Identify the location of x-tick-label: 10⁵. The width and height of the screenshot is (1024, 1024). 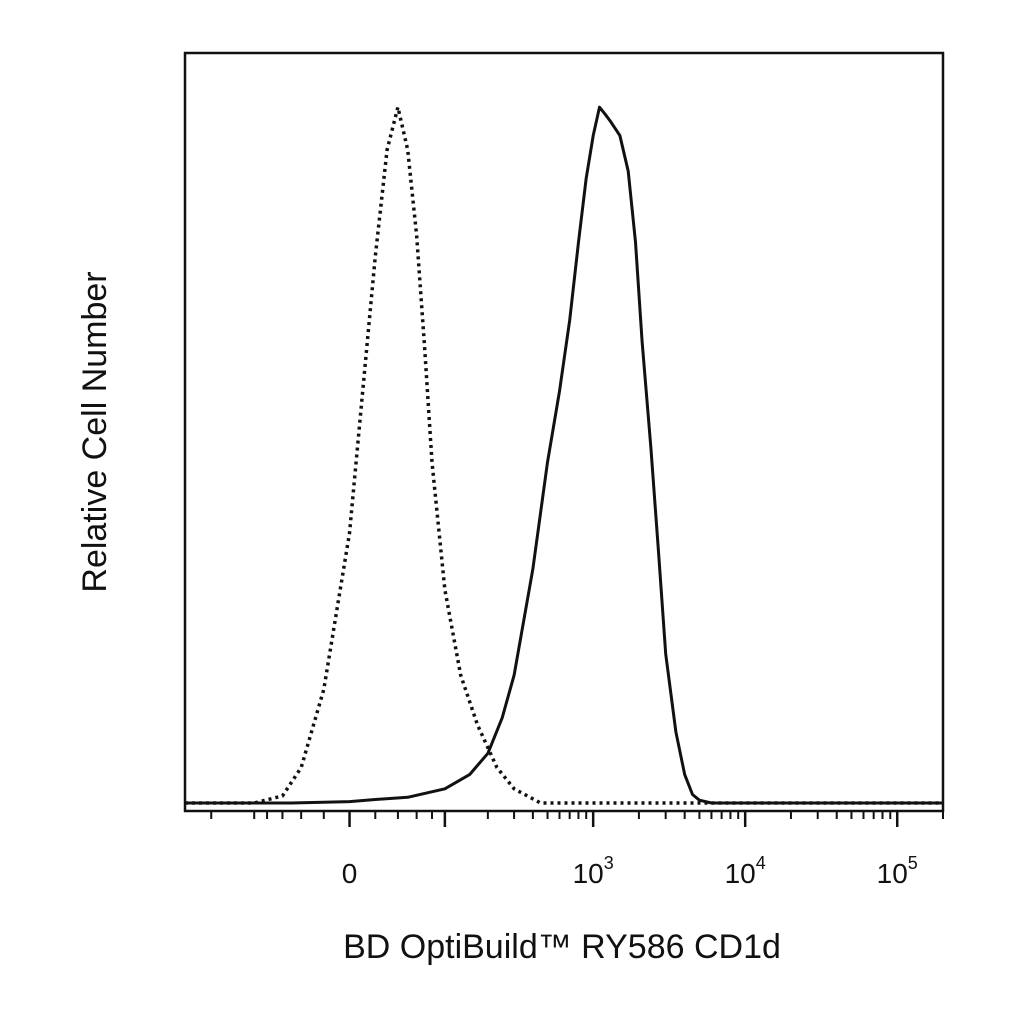
(897, 871).